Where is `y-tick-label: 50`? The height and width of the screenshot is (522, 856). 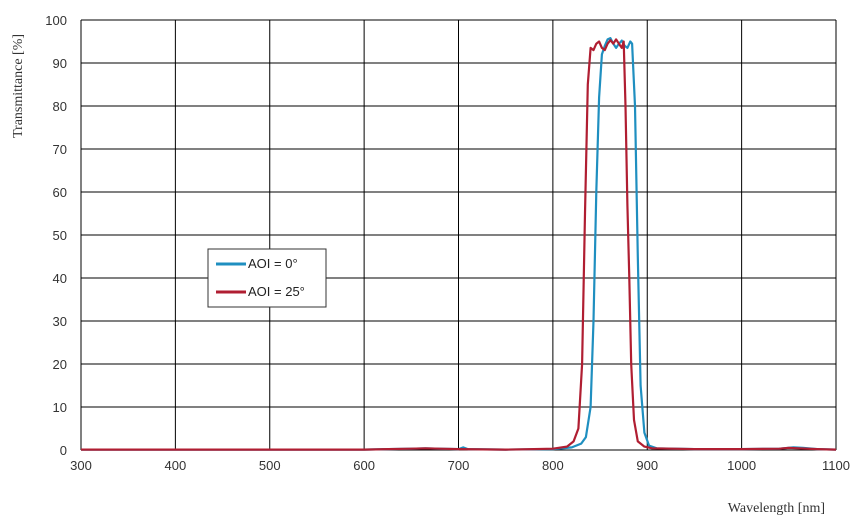
y-tick-label: 50 is located at coordinates (60, 235).